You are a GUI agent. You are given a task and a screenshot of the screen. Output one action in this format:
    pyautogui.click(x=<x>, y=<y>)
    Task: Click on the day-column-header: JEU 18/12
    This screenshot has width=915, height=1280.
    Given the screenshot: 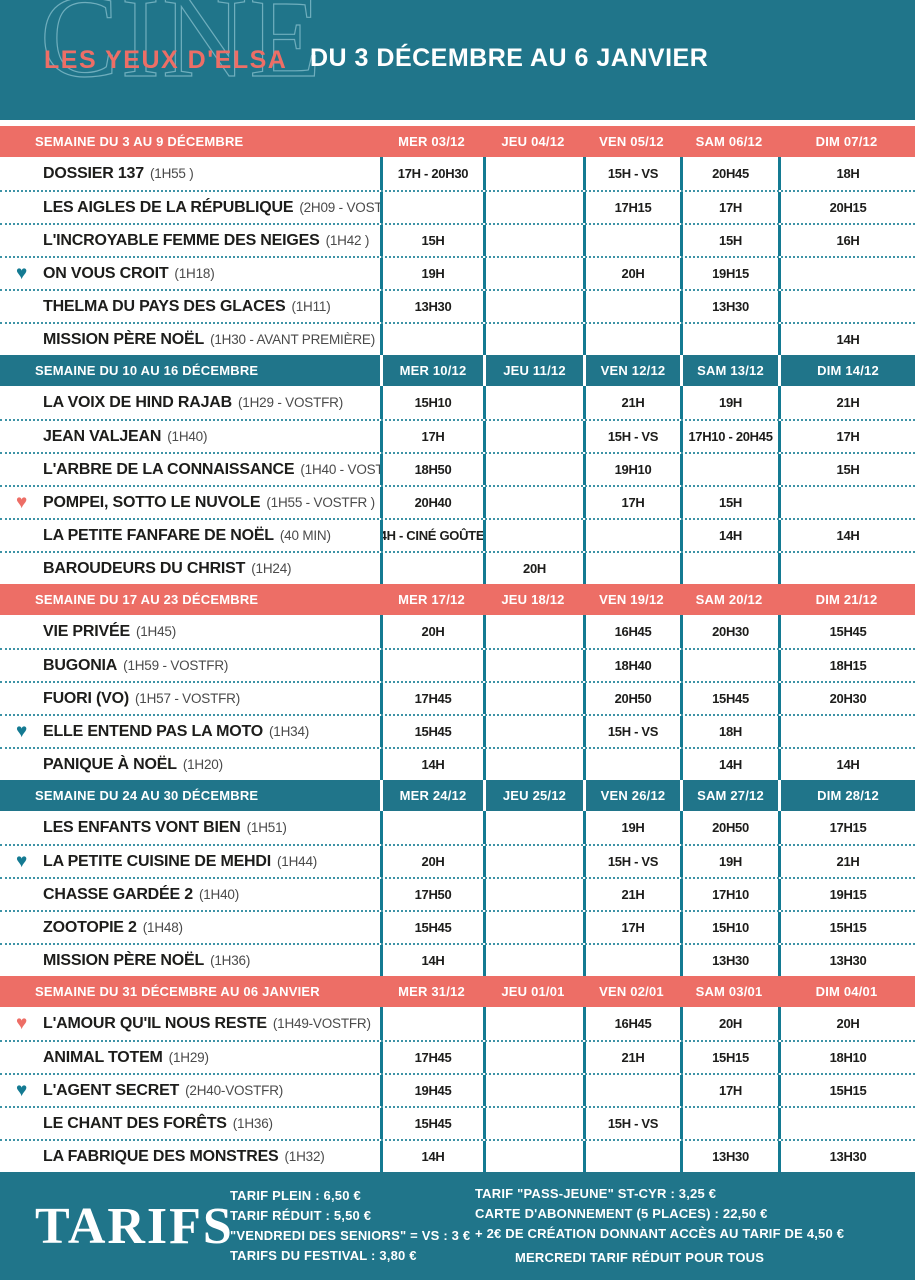 What is the action you would take?
    pyautogui.click(x=533, y=599)
    